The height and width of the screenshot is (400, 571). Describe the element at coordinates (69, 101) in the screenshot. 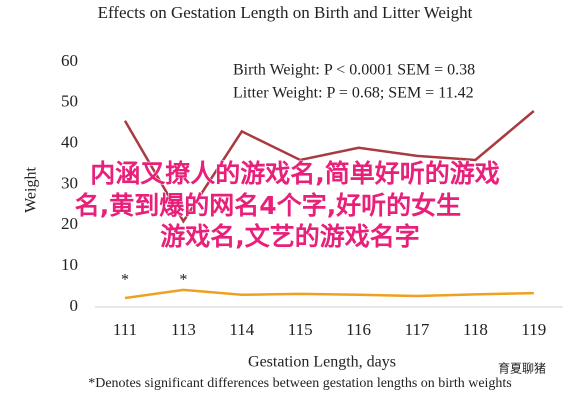

I see `y-tick-label: 50` at that location.